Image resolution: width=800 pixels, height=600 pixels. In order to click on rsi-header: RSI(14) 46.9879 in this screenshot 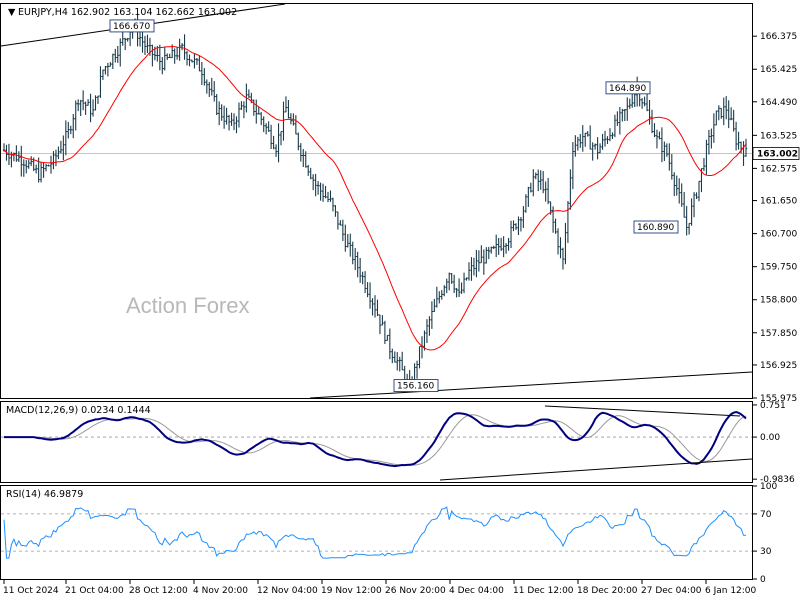, I will do `click(44, 494)`.